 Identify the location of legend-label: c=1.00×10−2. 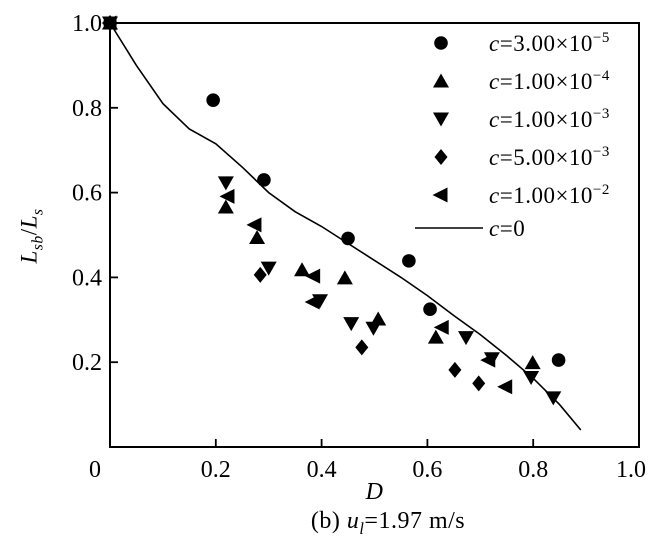
(549, 195).